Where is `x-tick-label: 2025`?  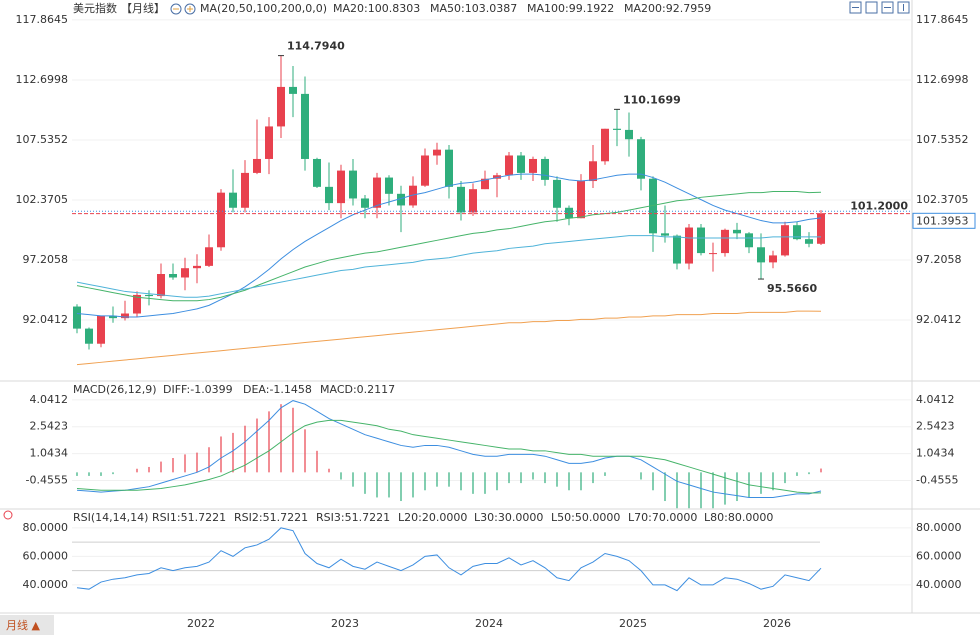 x-tick-label: 2025 is located at coordinates (633, 623).